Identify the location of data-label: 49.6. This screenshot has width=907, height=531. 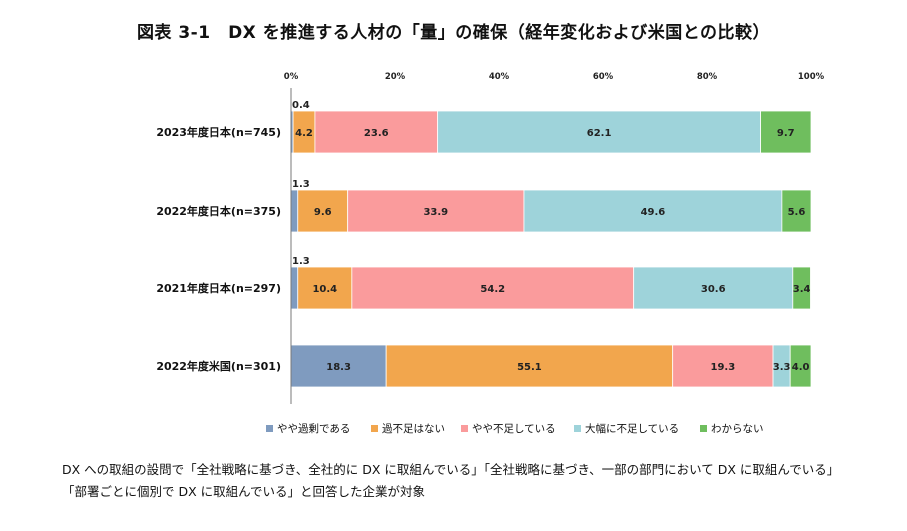
(653, 212).